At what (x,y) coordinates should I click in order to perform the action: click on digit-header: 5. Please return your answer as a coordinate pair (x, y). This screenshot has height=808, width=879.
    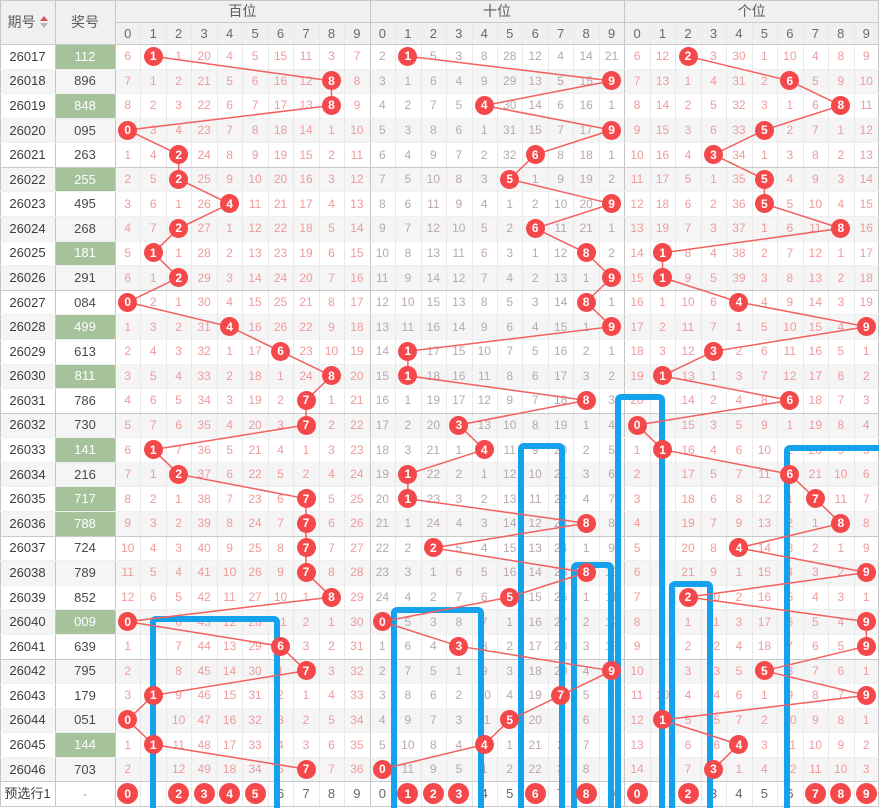
    Looking at the image, I should click on (510, 33).